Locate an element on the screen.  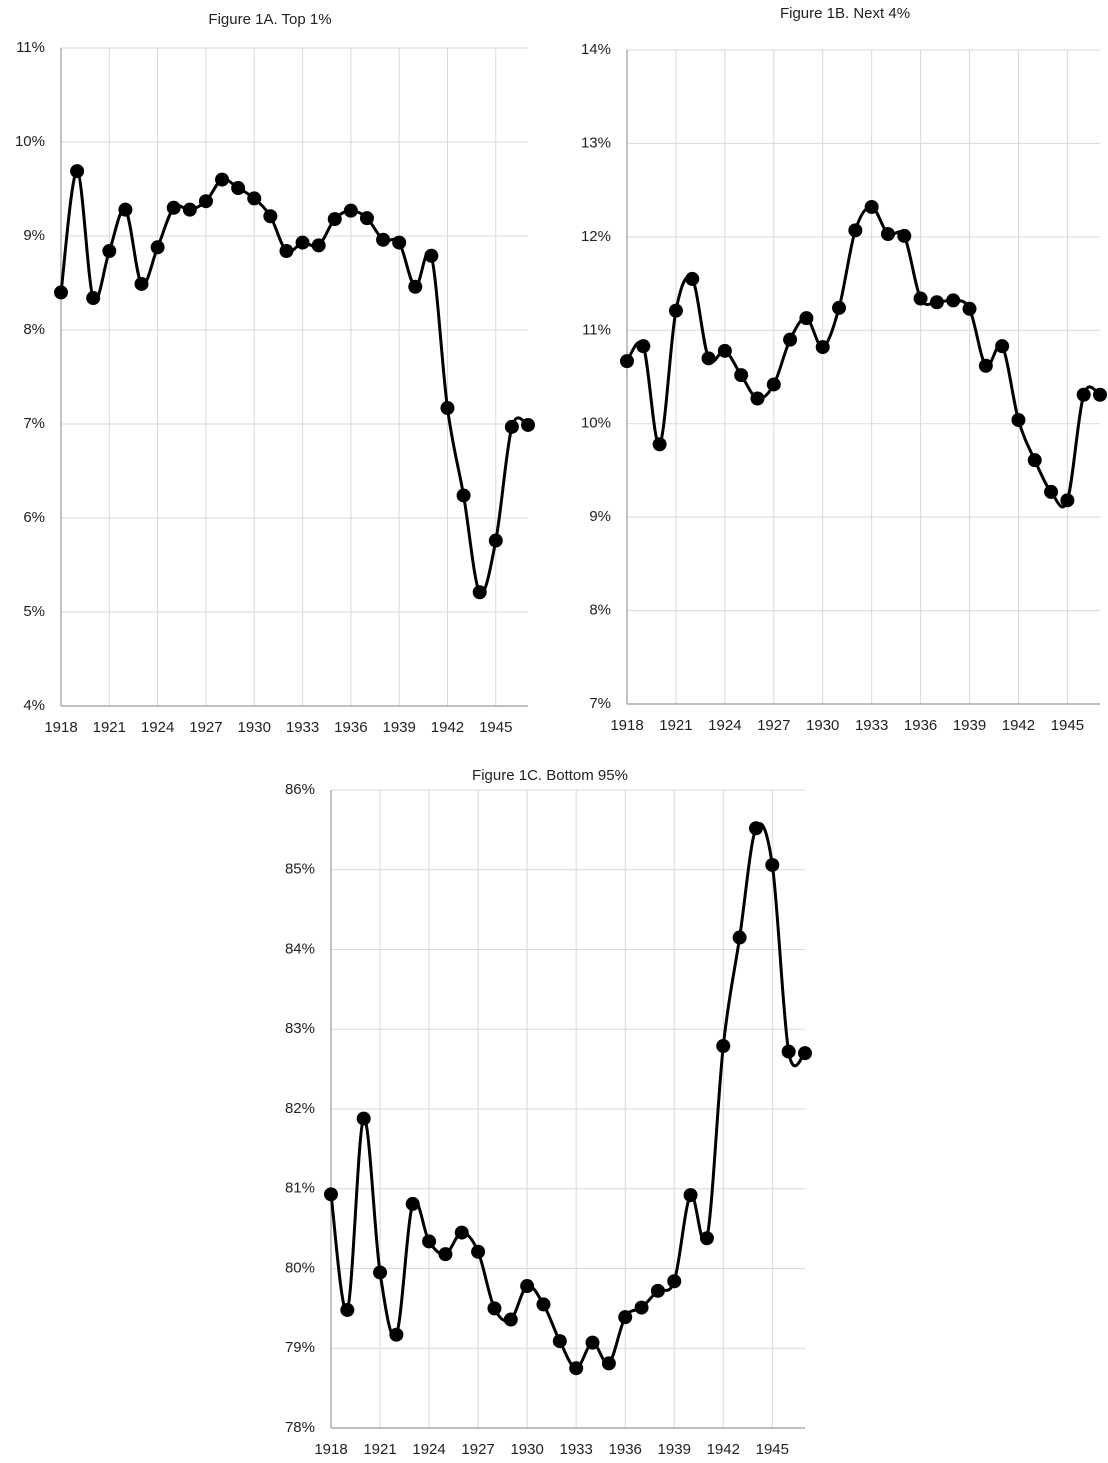
y-tick-label: 80% is located at coordinates (300, 1267).